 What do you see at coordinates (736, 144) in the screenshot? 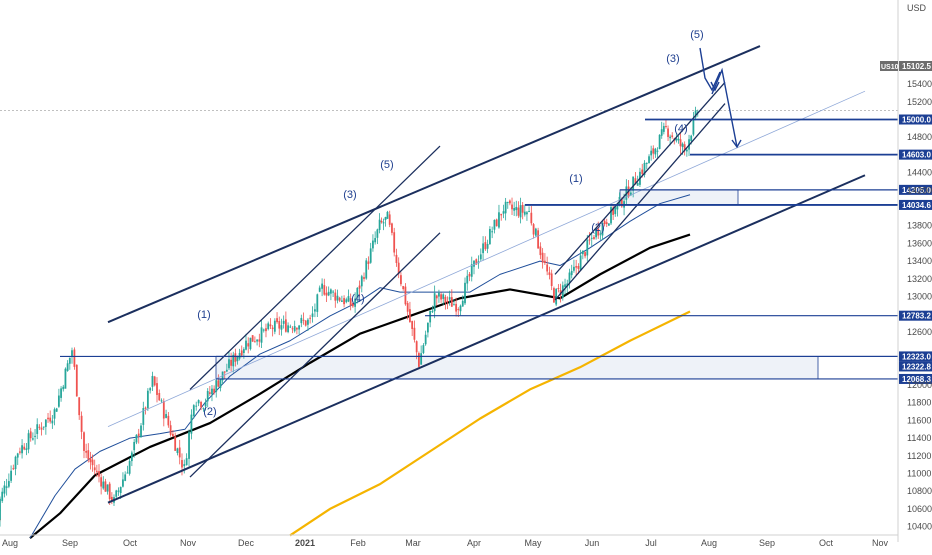
I see `projection-arrowhead` at bounding box center [736, 144].